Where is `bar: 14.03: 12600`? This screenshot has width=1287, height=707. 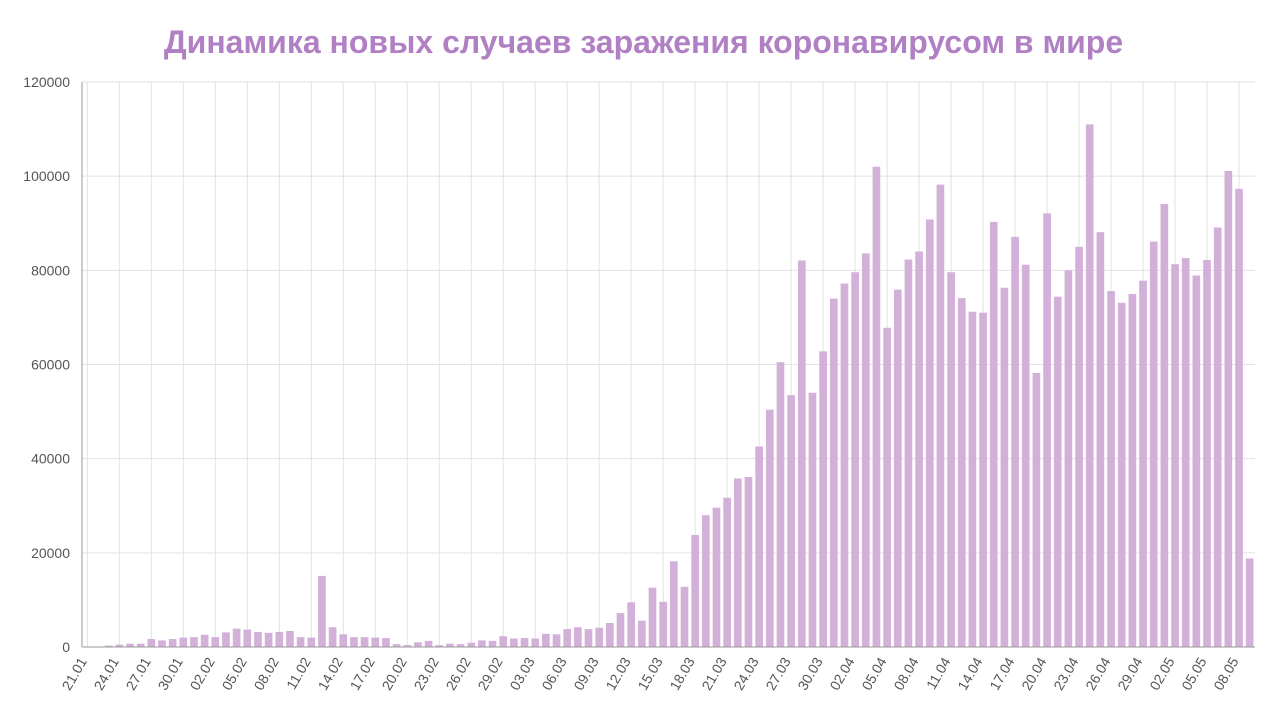
bar: 14.03: 12600 is located at coordinates (652, 617).